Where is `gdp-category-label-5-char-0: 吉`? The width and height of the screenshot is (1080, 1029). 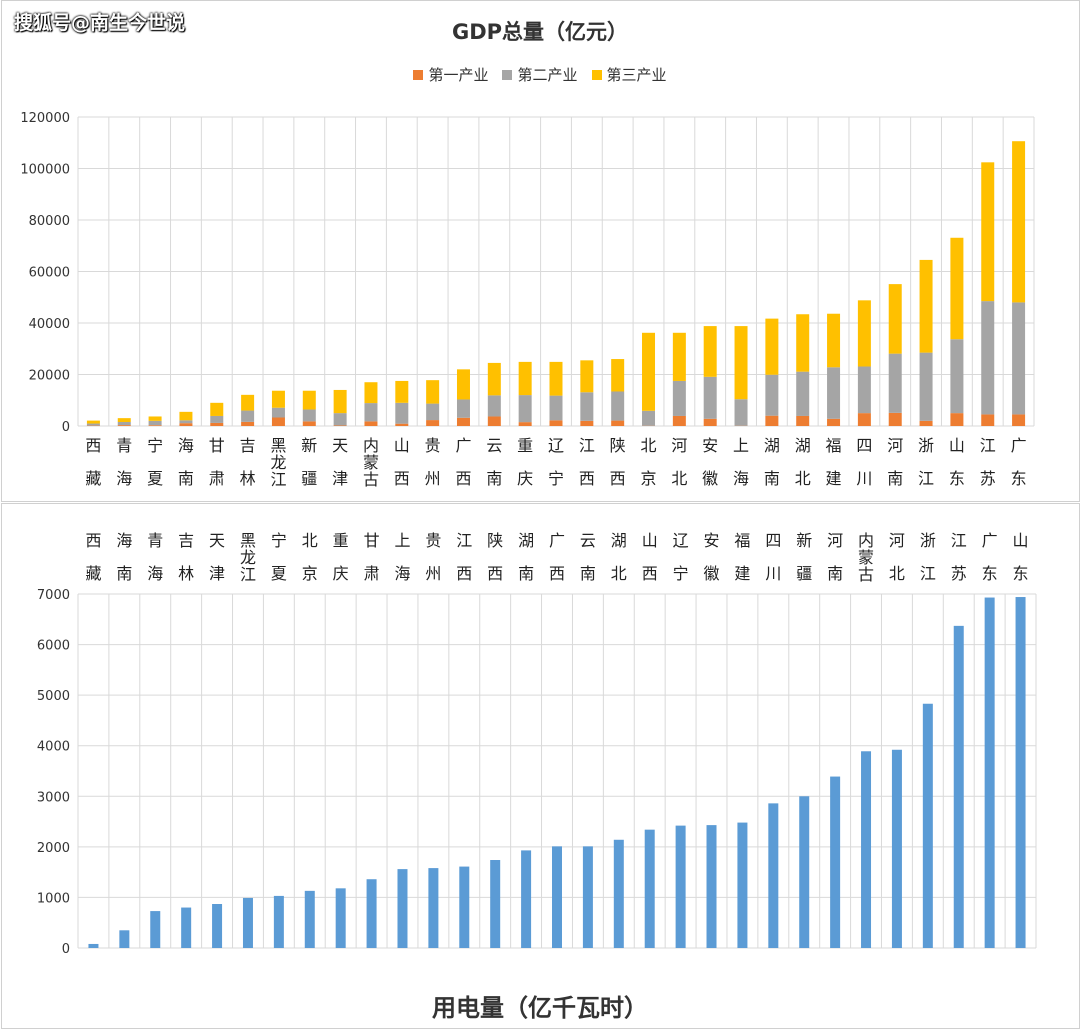 gdp-category-label-5-char-0: 吉 is located at coordinates (248, 445).